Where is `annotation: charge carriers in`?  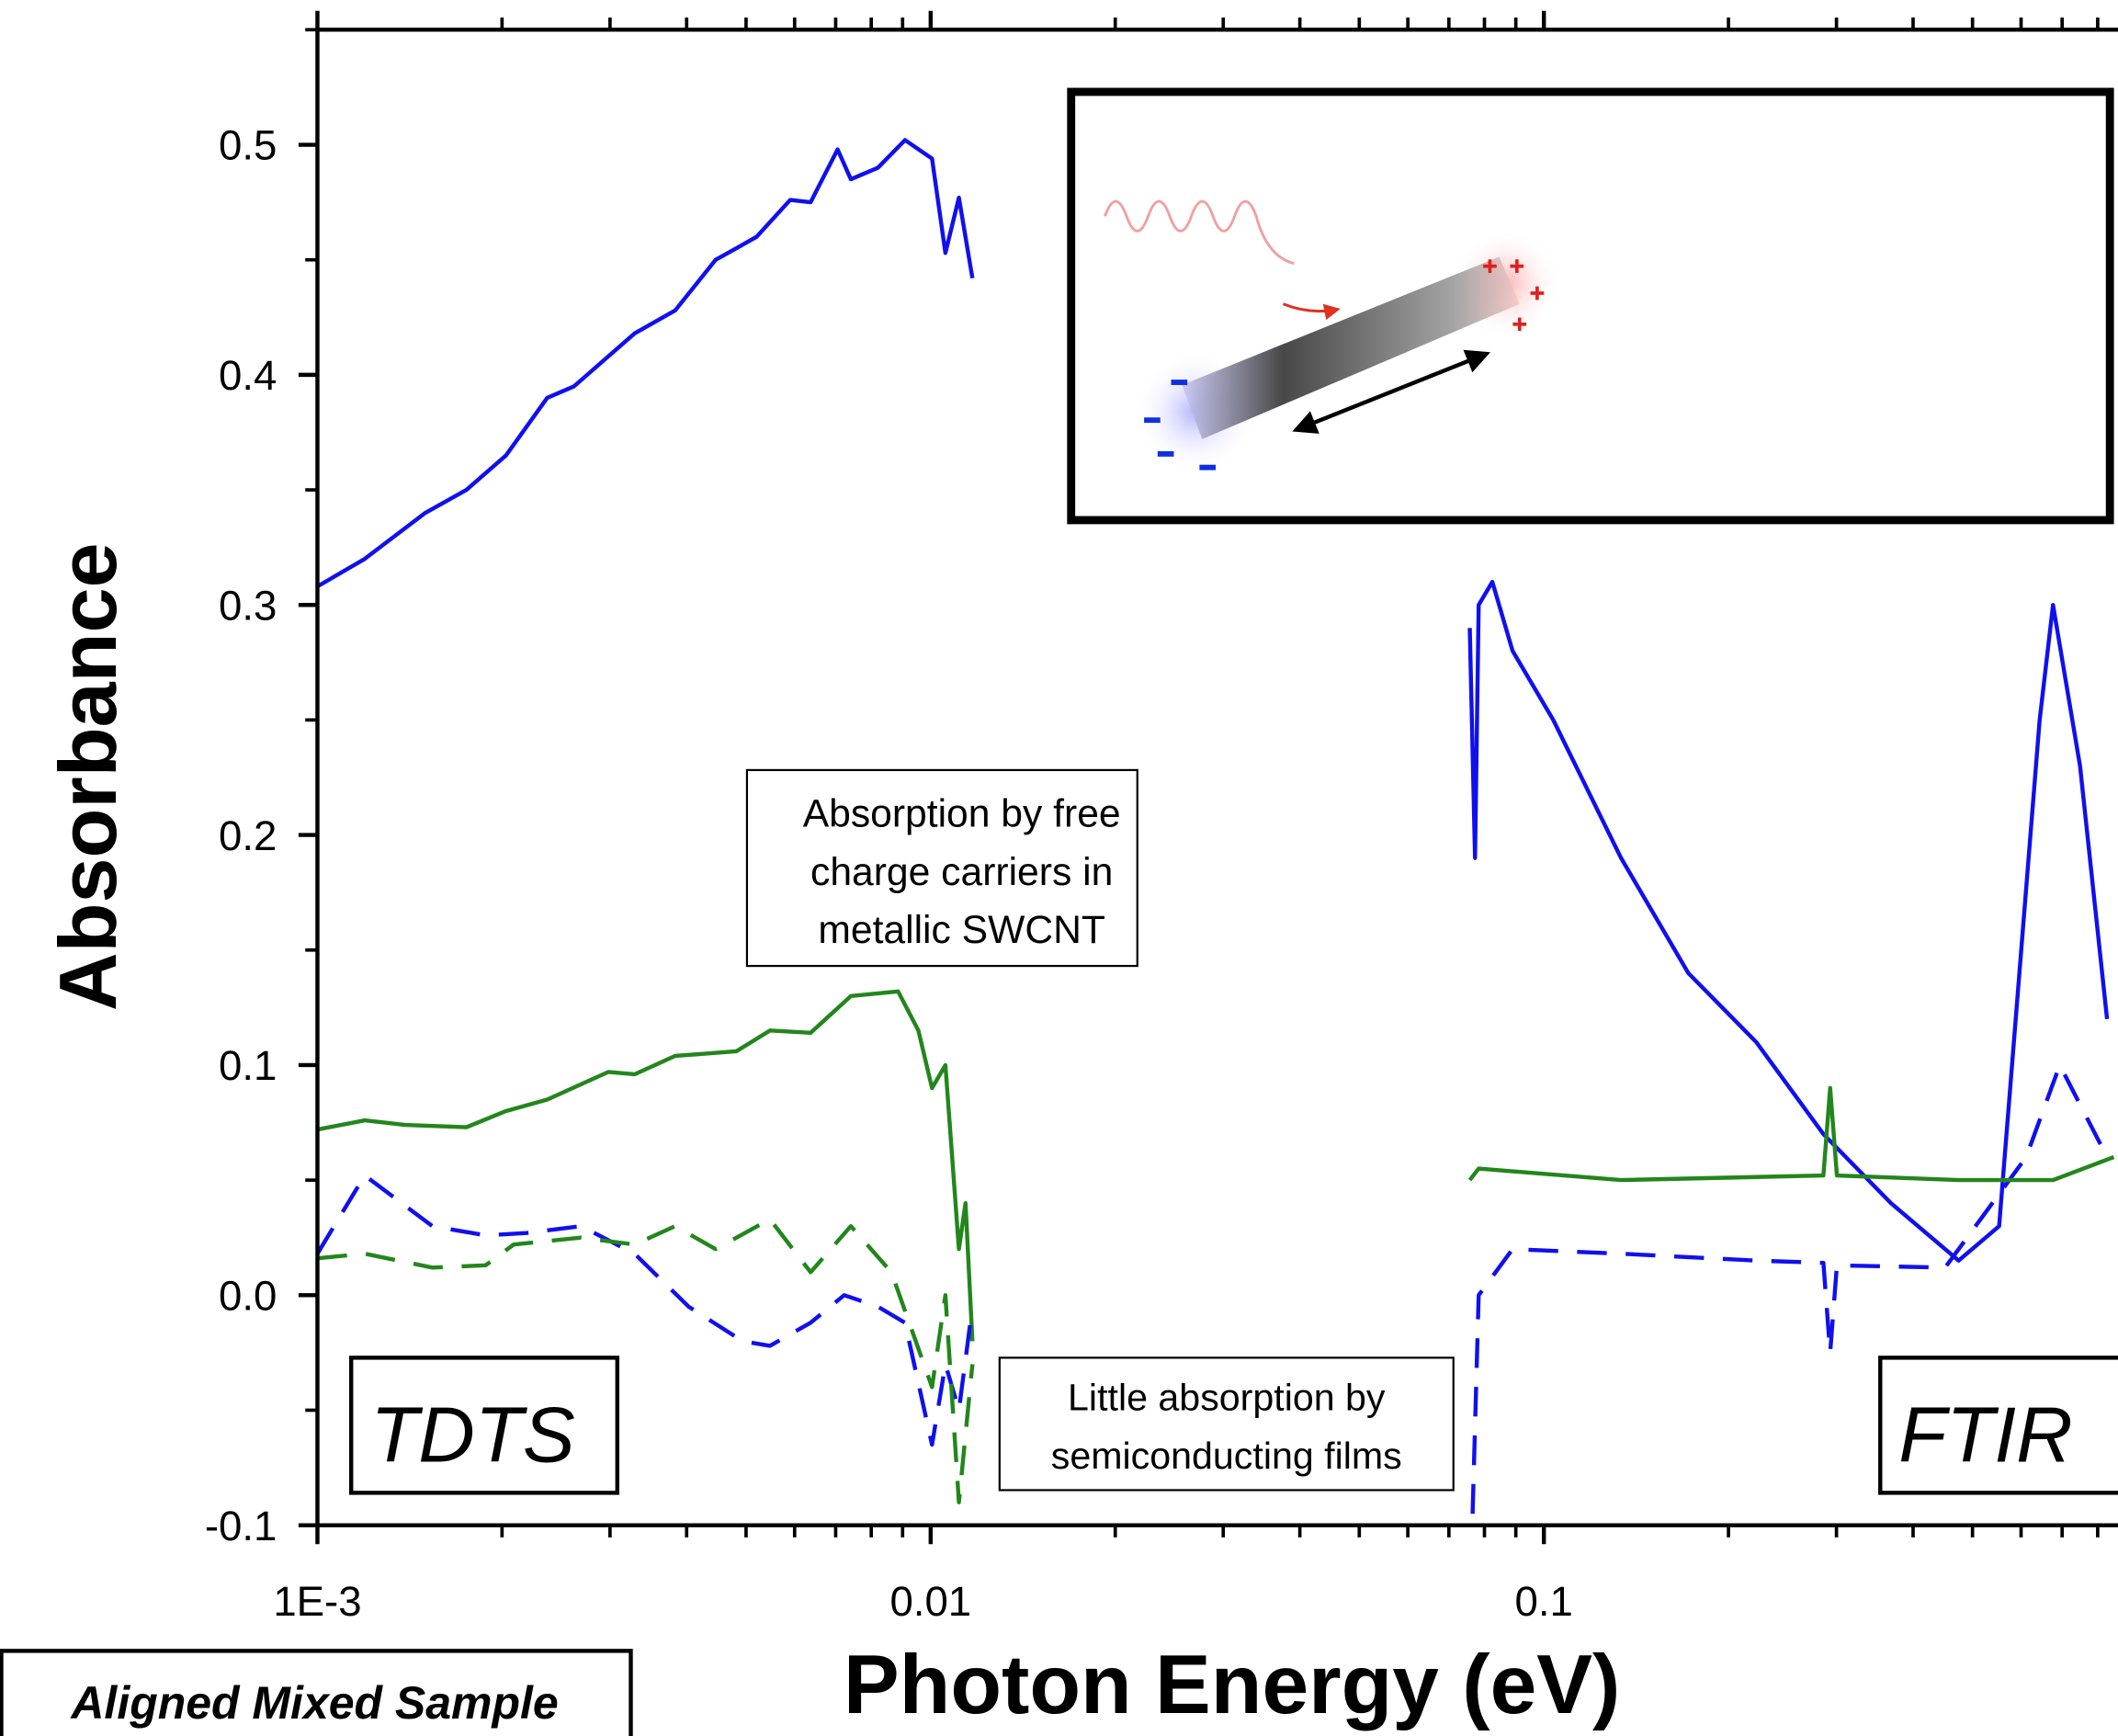
annotation: charge carriers in is located at coordinates (961, 872).